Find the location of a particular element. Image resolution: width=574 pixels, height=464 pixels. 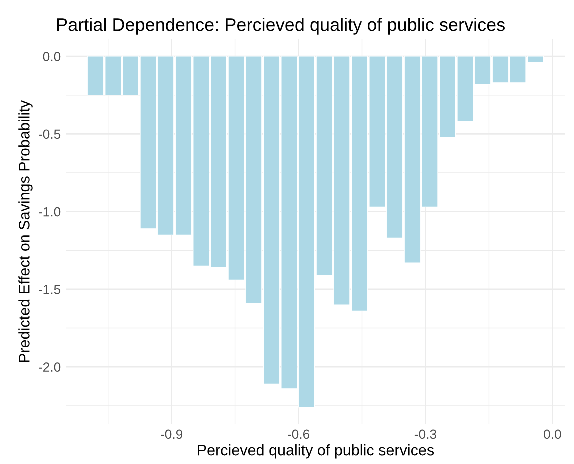

x-tick-label: -0.6 is located at coordinates (299, 435).